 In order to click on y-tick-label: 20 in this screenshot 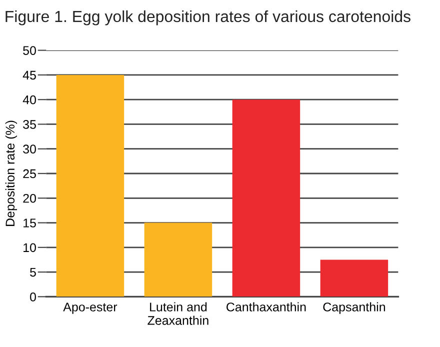, I will do `click(29, 198)`.